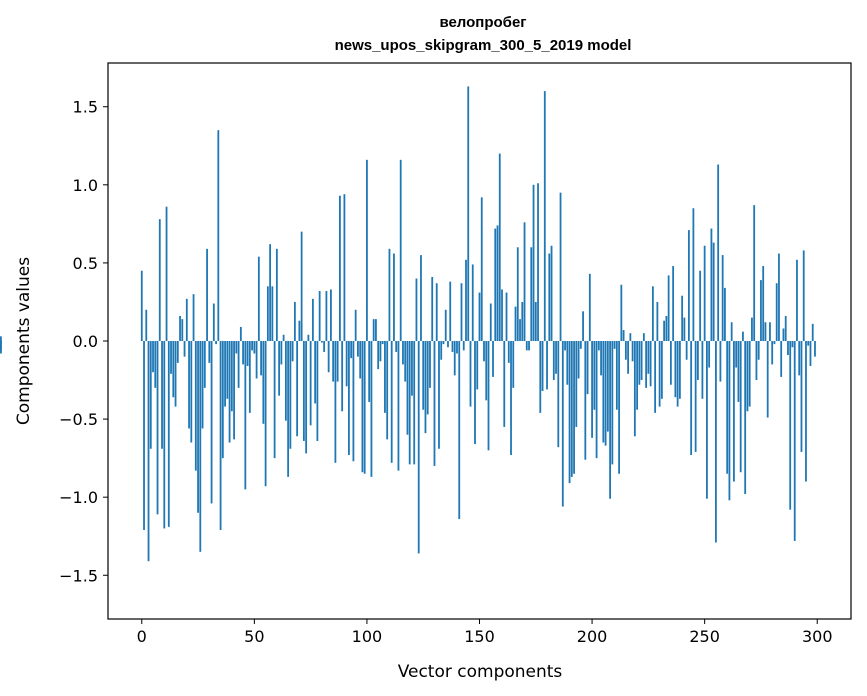 This screenshot has height=696, width=867. I want to click on y-axis-ticks: 1.5 1.0 0.5 0.0 −0.5 −1.0 −1.5, so click(83, 341).